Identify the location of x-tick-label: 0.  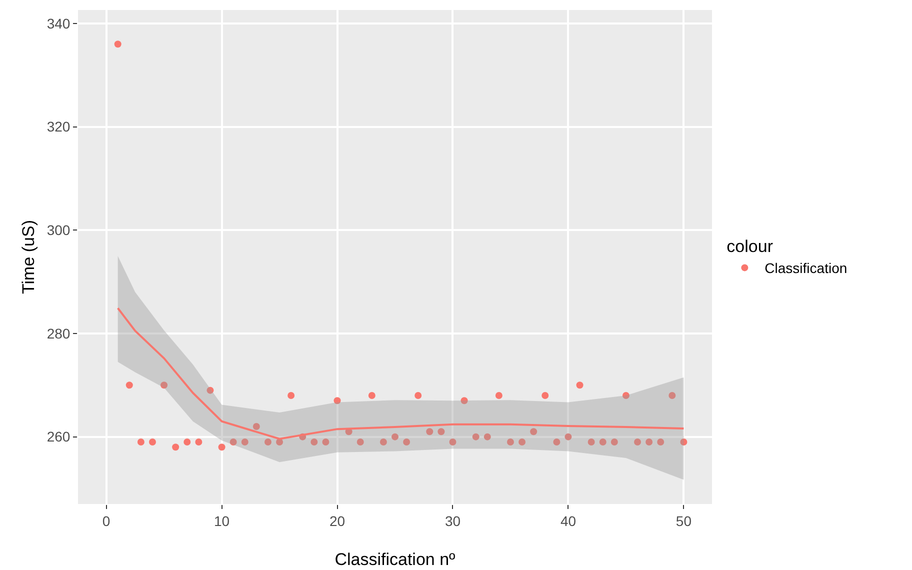
(106, 520).